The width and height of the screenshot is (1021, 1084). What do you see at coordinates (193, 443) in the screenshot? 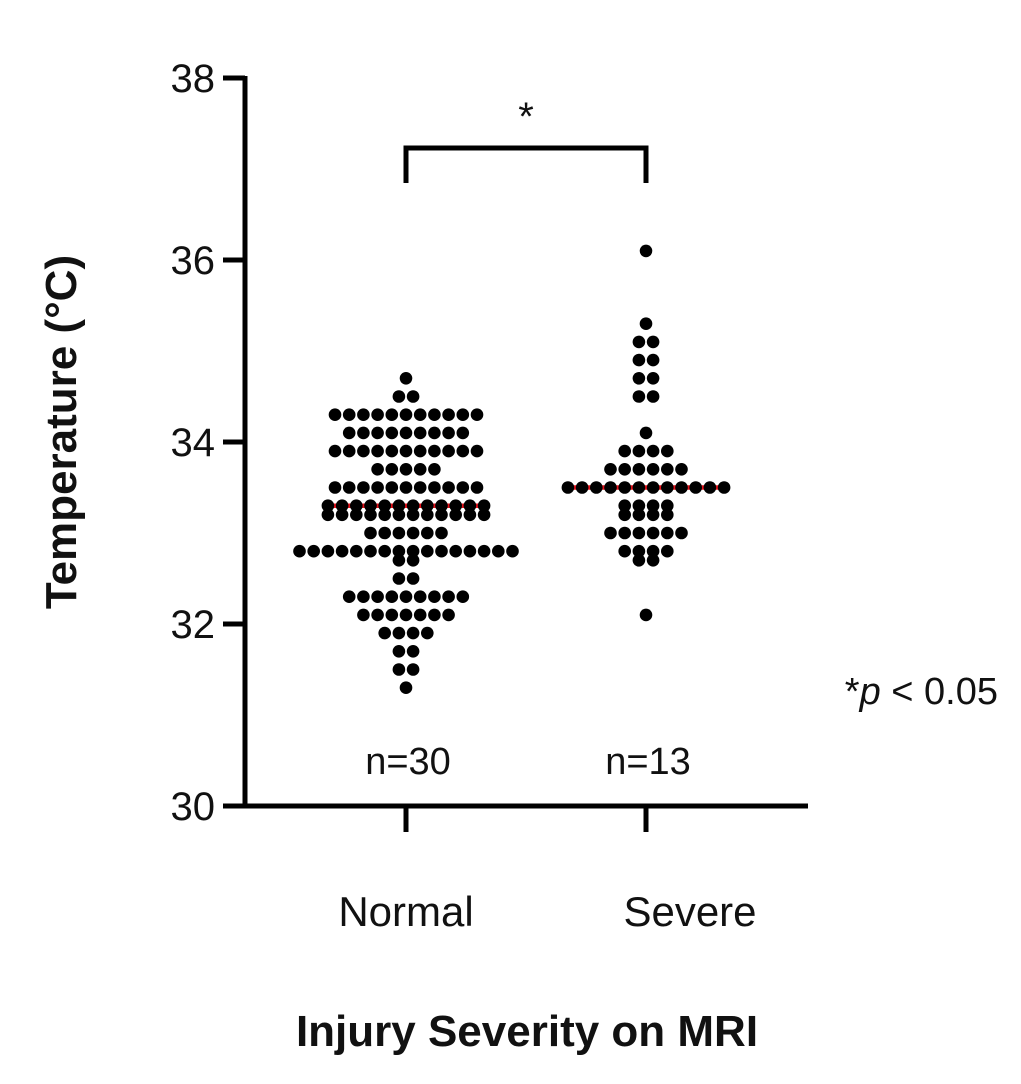
I see `y-tick-label: 34` at bounding box center [193, 443].